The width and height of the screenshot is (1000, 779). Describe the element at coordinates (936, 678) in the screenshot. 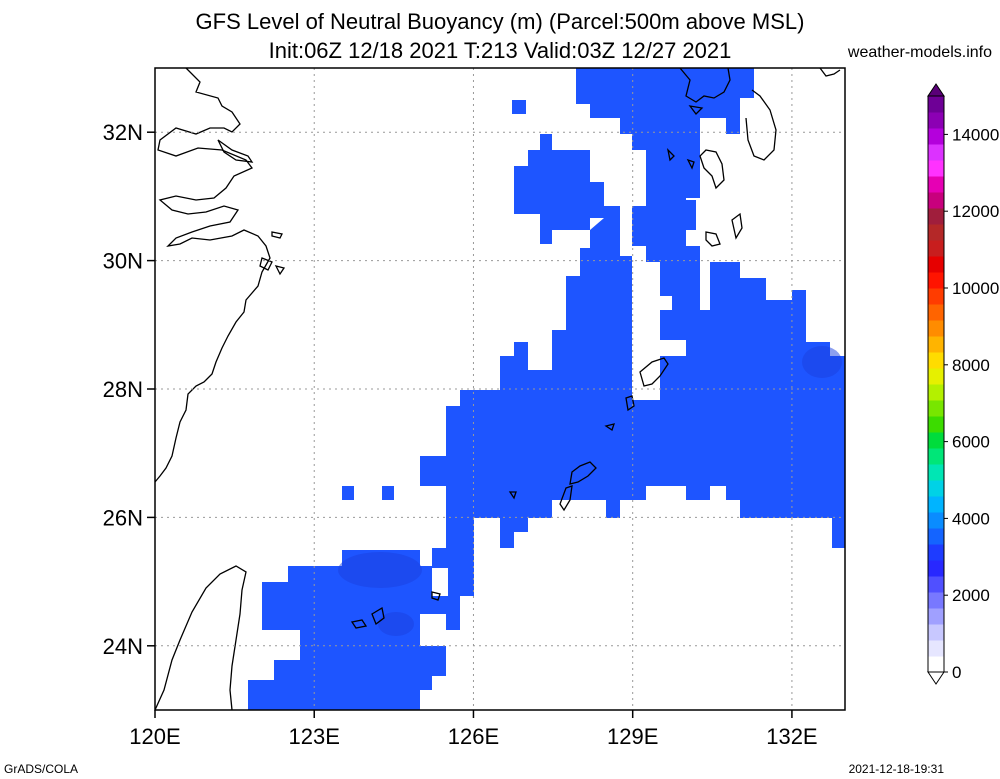

I see `colorbar-low-arrow` at that location.